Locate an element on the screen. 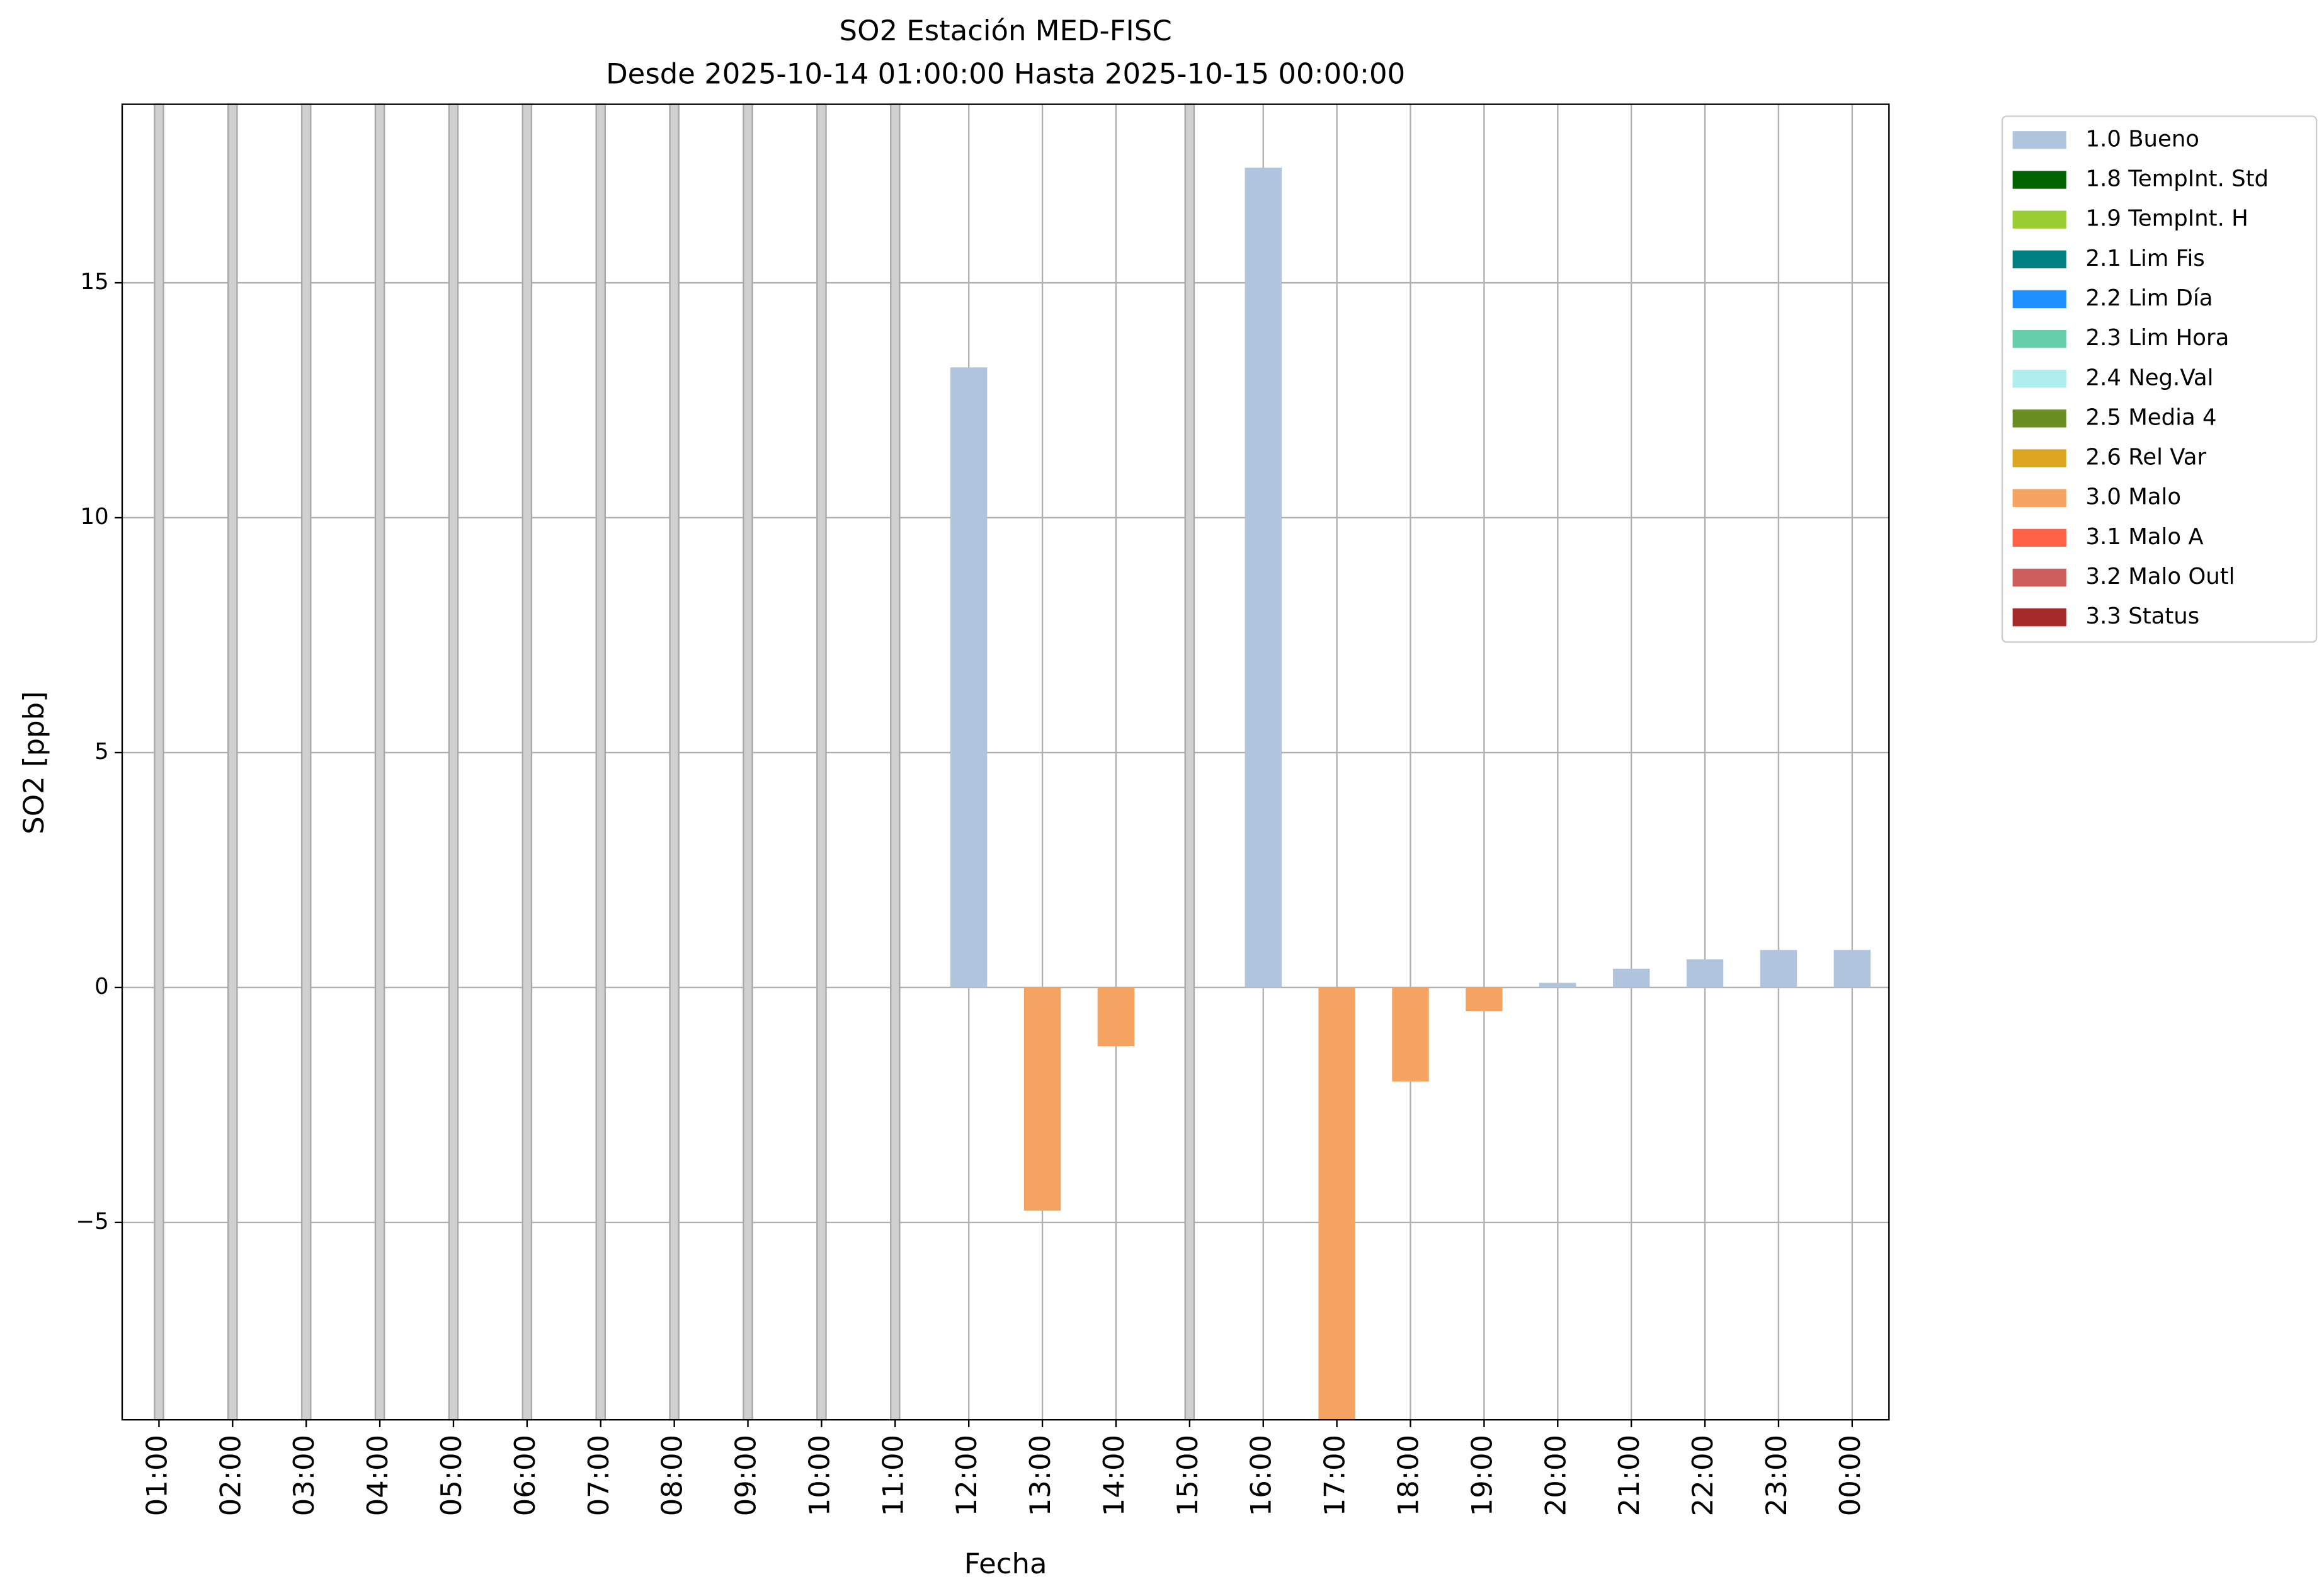 This screenshot has width=2324, height=1596. x-tick-label: 17:00 is located at coordinates (1335, 1476).